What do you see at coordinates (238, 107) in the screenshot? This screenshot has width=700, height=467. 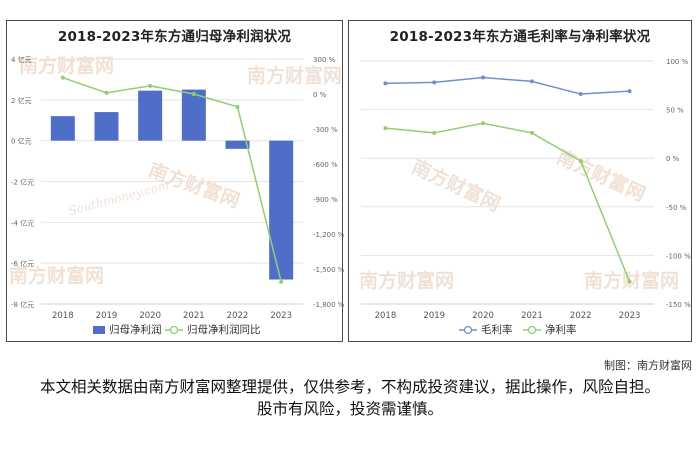 I see `yoy-point-2022` at bounding box center [238, 107].